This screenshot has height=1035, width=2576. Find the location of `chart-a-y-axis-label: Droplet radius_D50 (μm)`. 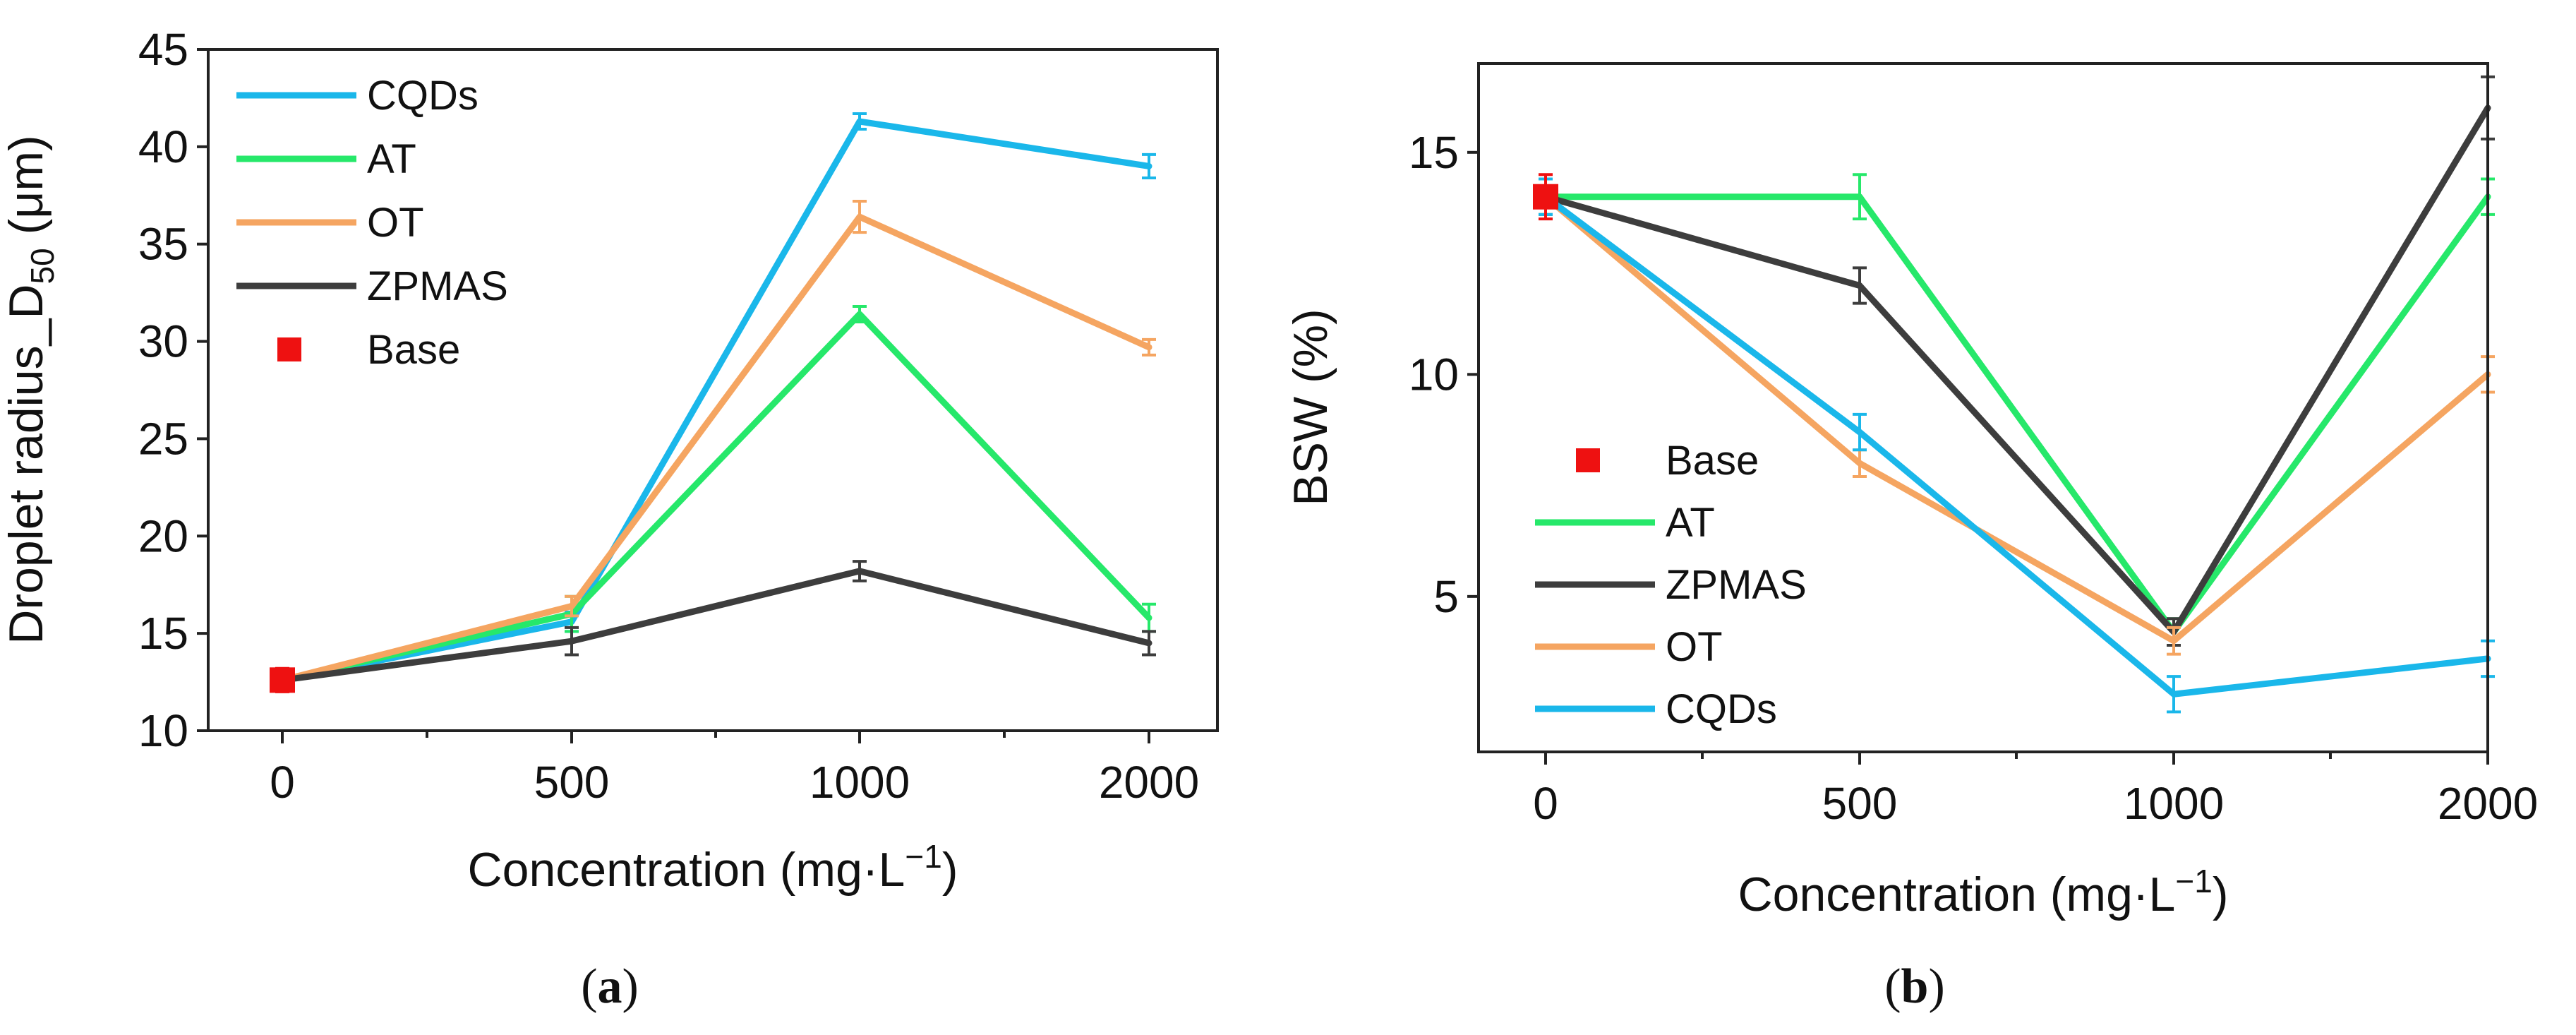

chart-a-y-axis-label: Droplet radius_D50 (μm) is located at coordinates (30, 389).